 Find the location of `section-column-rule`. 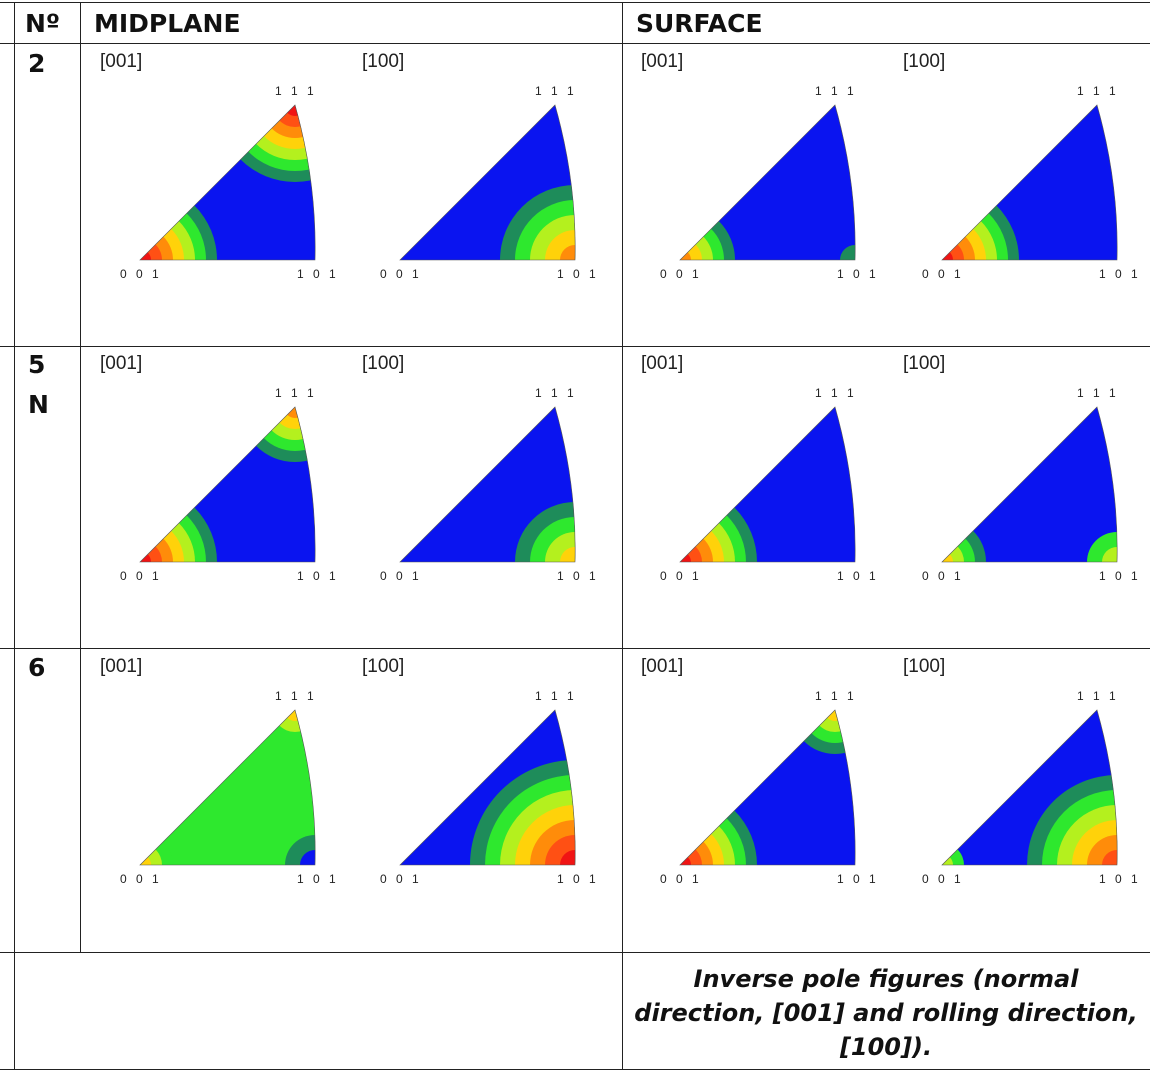

section-column-rule is located at coordinates (622, 536).